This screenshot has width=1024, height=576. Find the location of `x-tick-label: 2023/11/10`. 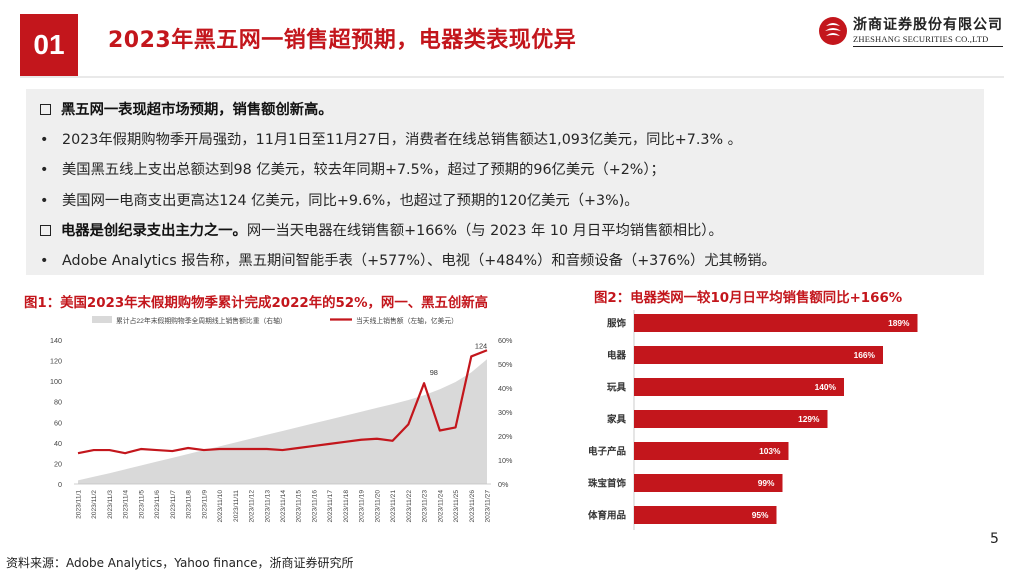

x-tick-label: 2023/11/10 is located at coordinates (220, 506).